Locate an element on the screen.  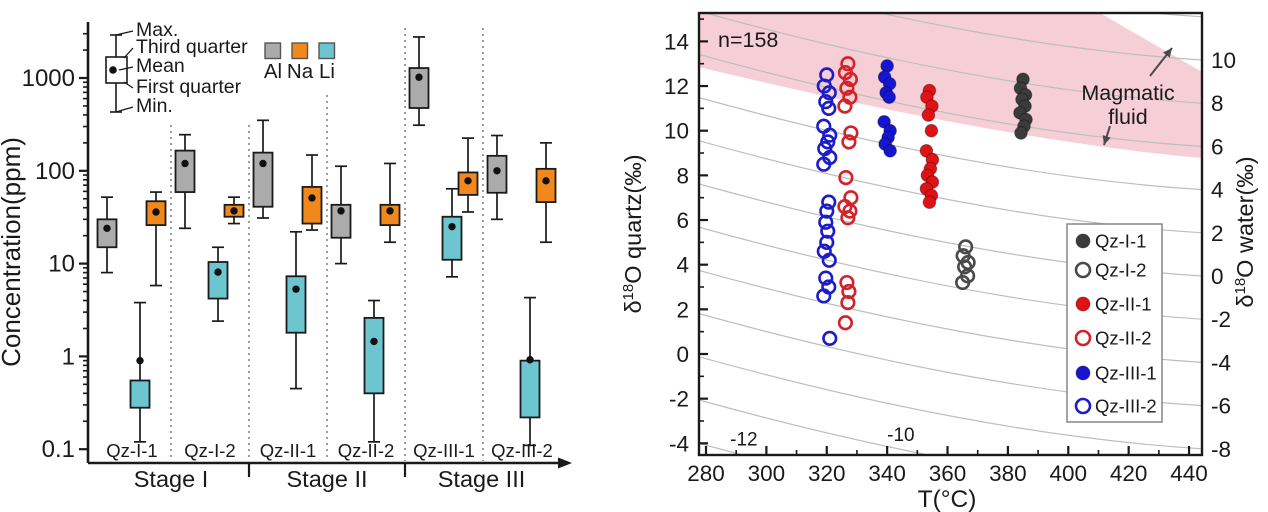
legend-item-Qz-III-1: Qz-III-1 is located at coordinates (1116, 373).